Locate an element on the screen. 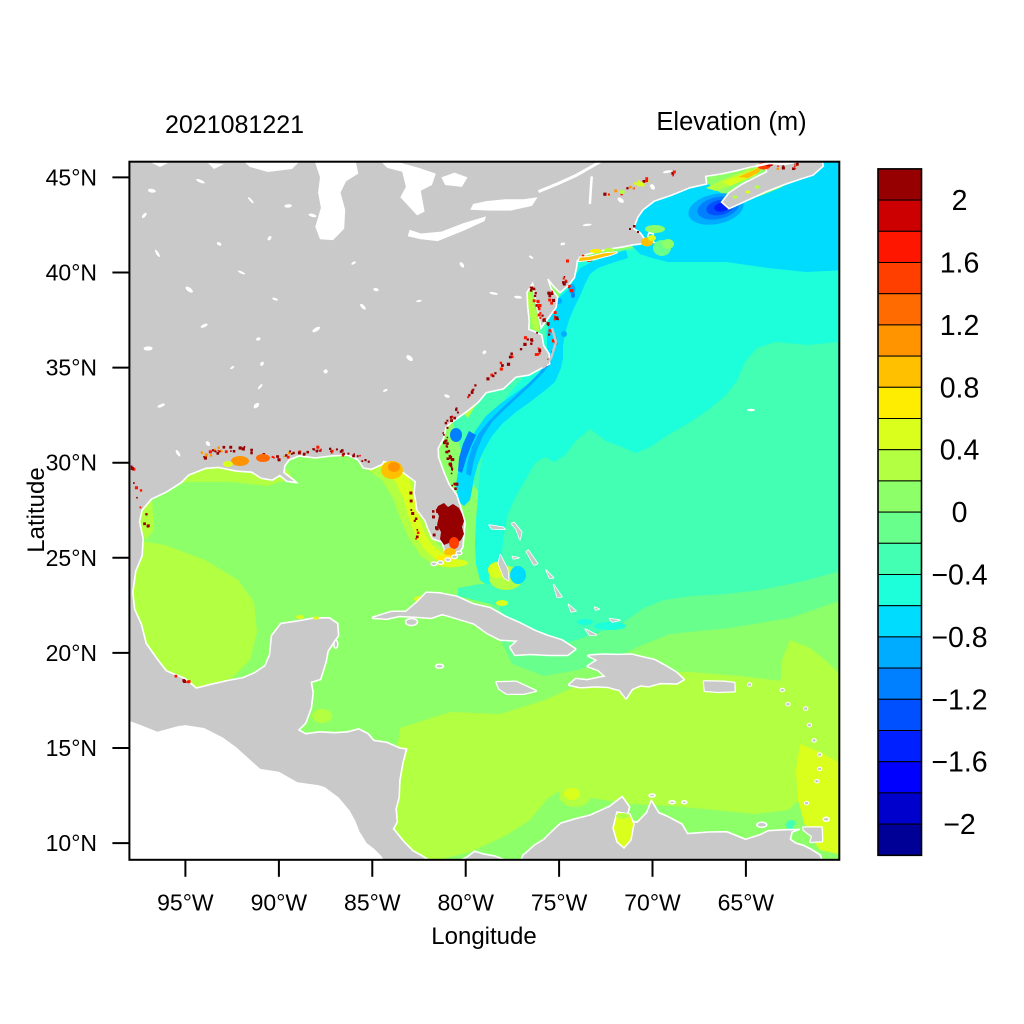 Image resolution: width=1024 pixels, height=1024 pixels. svg-text: 85°W is located at coordinates (372, 903).